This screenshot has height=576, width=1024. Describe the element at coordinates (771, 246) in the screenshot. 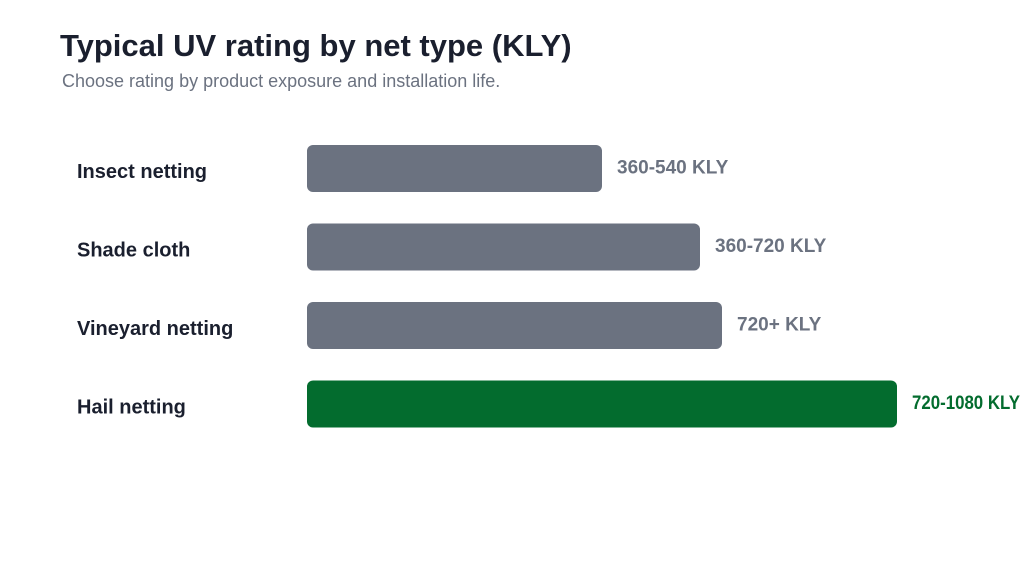

I see `value-label: 360-720 KLY` at that location.